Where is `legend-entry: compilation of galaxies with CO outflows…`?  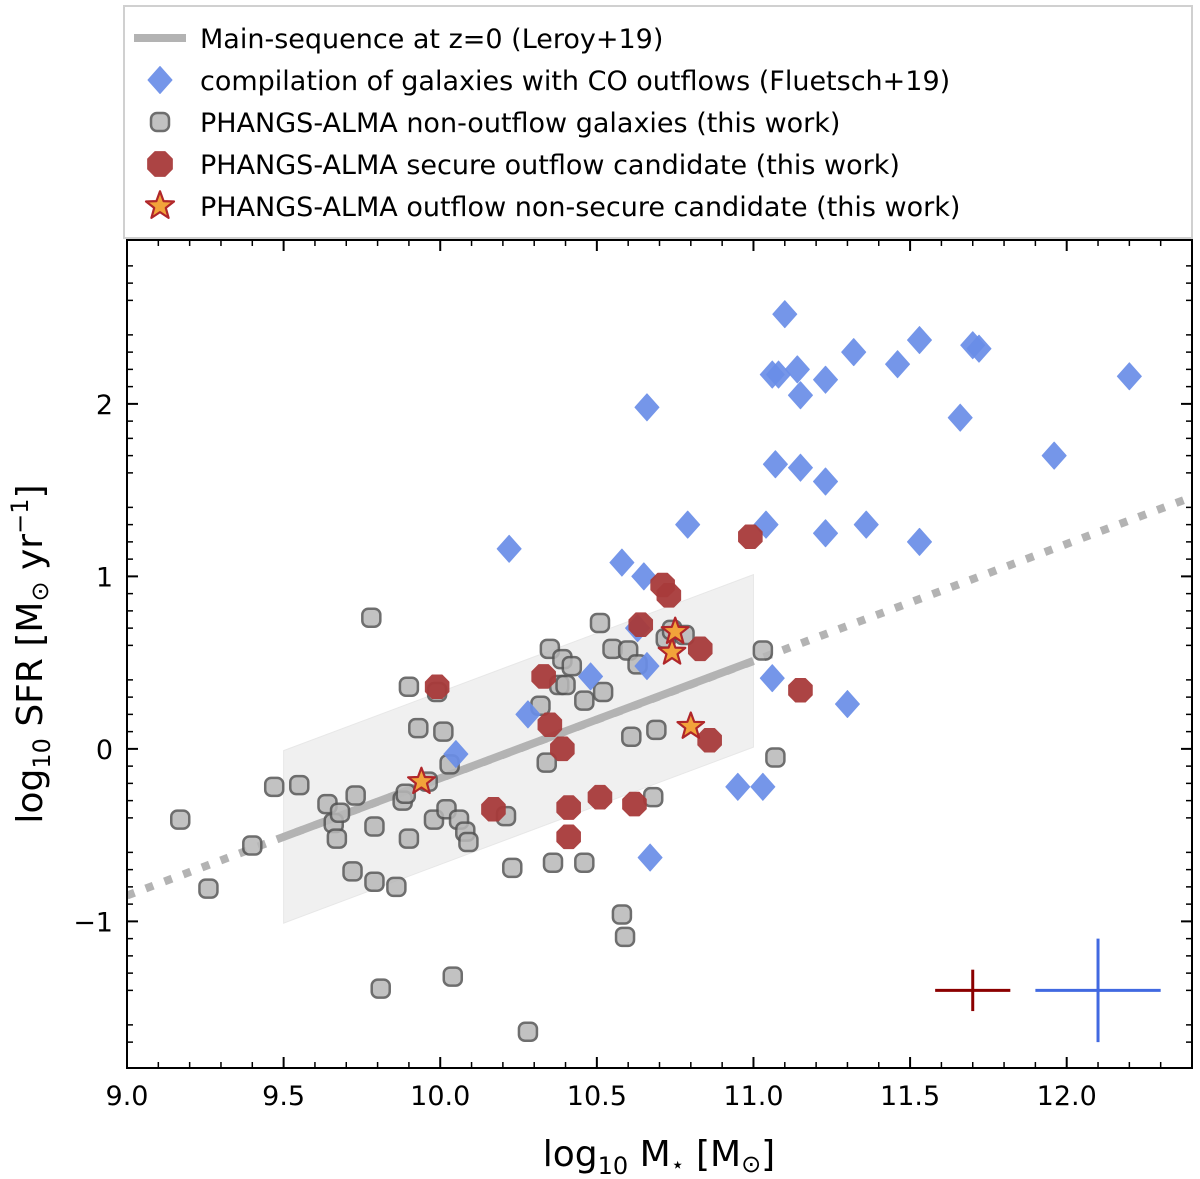 legend-entry: compilation of galaxies with CO outflows… is located at coordinates (575, 81).